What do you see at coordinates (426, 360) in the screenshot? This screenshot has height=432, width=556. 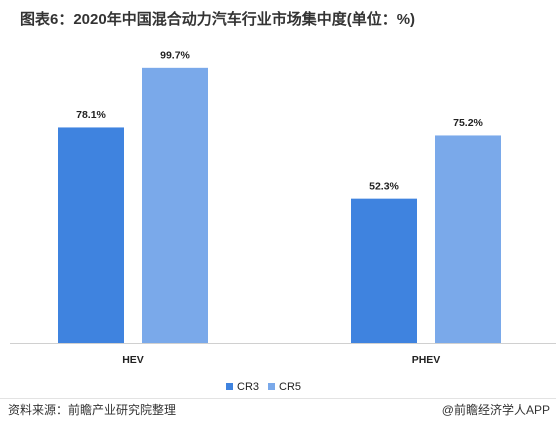 I see `x-tick-label: PHEV` at bounding box center [426, 360].